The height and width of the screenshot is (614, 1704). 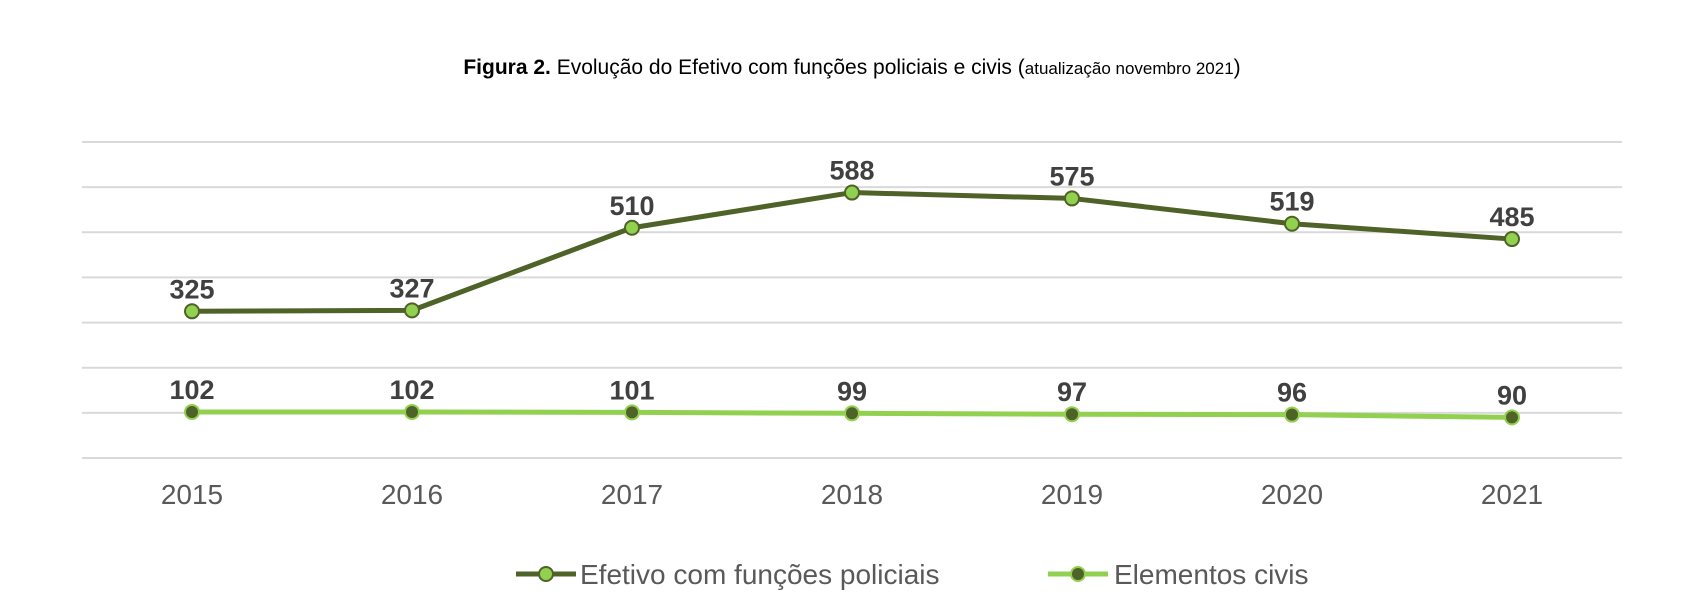 I want to click on x-axis: 2015 2016 2017 2018 2019 2020 2021, so click(x=852, y=494).